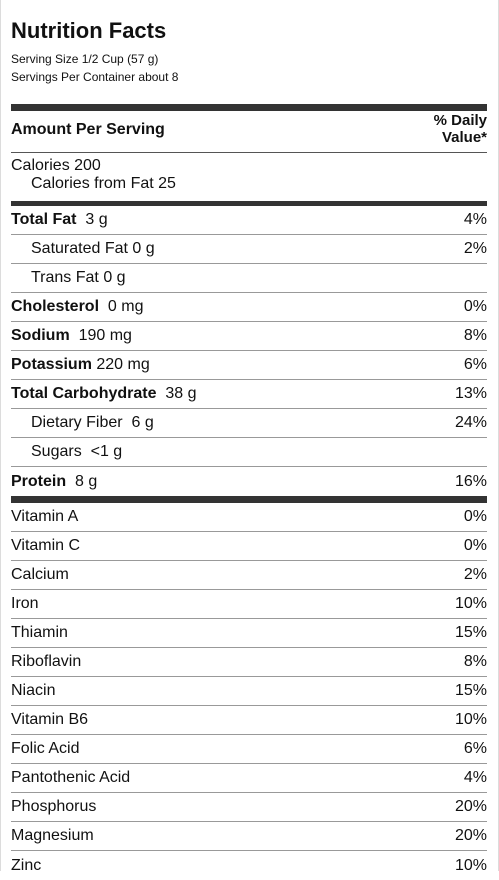  I want to click on vitamin-name: Calcium, so click(40, 574).